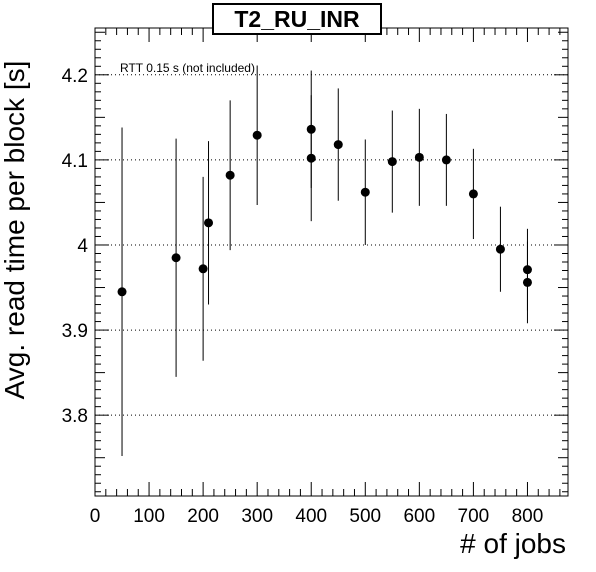  Describe the element at coordinates (419, 516) in the screenshot. I see `x-tick-label: 600` at that location.